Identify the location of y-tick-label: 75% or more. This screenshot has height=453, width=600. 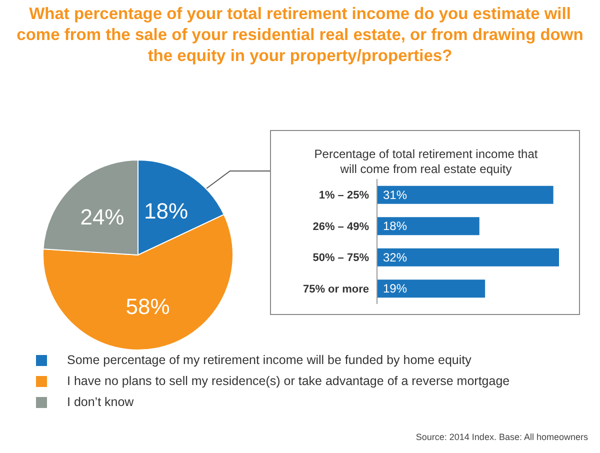
(335, 289).